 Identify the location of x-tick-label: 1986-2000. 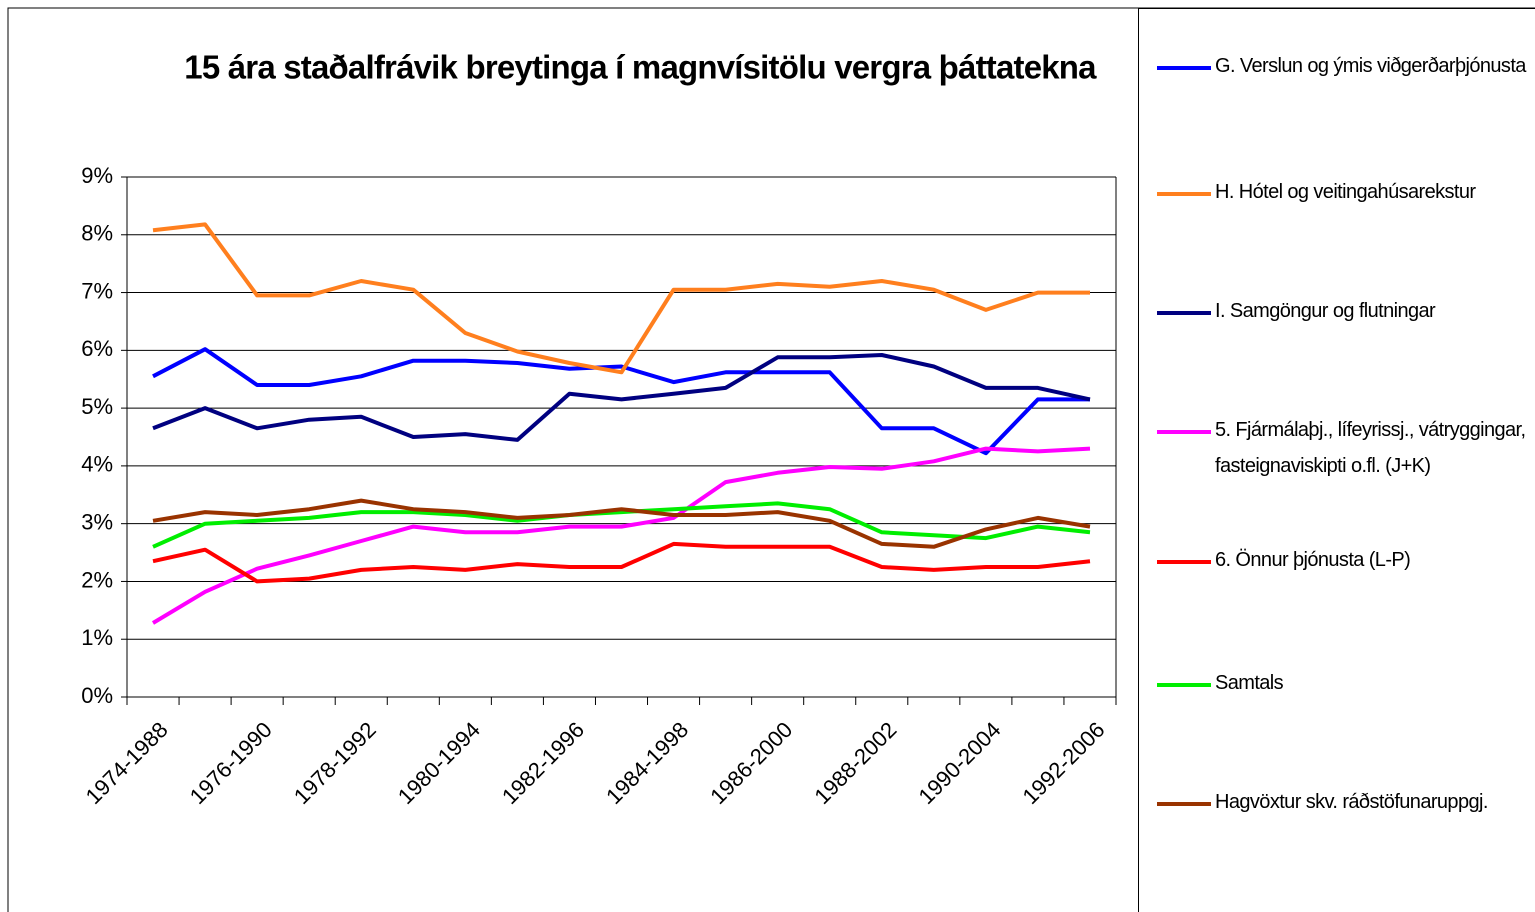
(751, 763).